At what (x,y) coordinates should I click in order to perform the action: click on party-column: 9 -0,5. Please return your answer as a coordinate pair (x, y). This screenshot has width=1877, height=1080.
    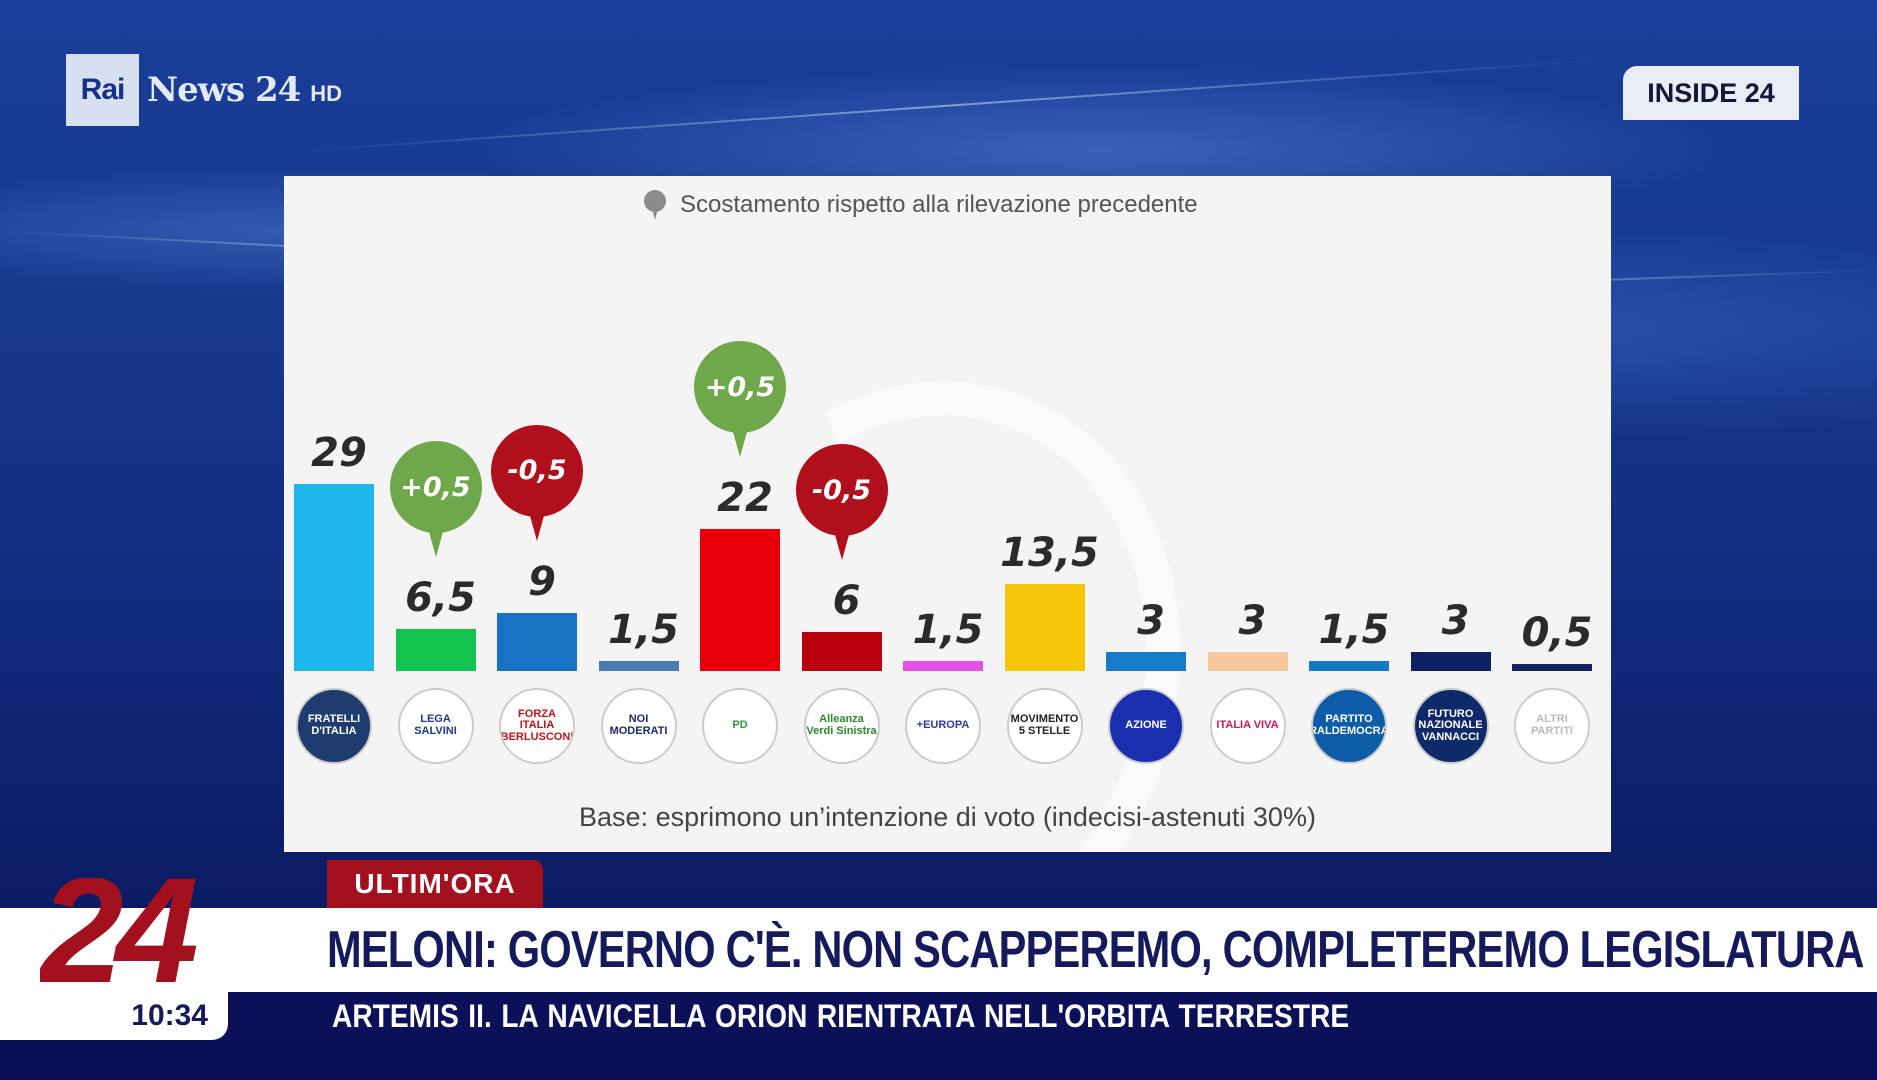
    Looking at the image, I should click on (542, 423).